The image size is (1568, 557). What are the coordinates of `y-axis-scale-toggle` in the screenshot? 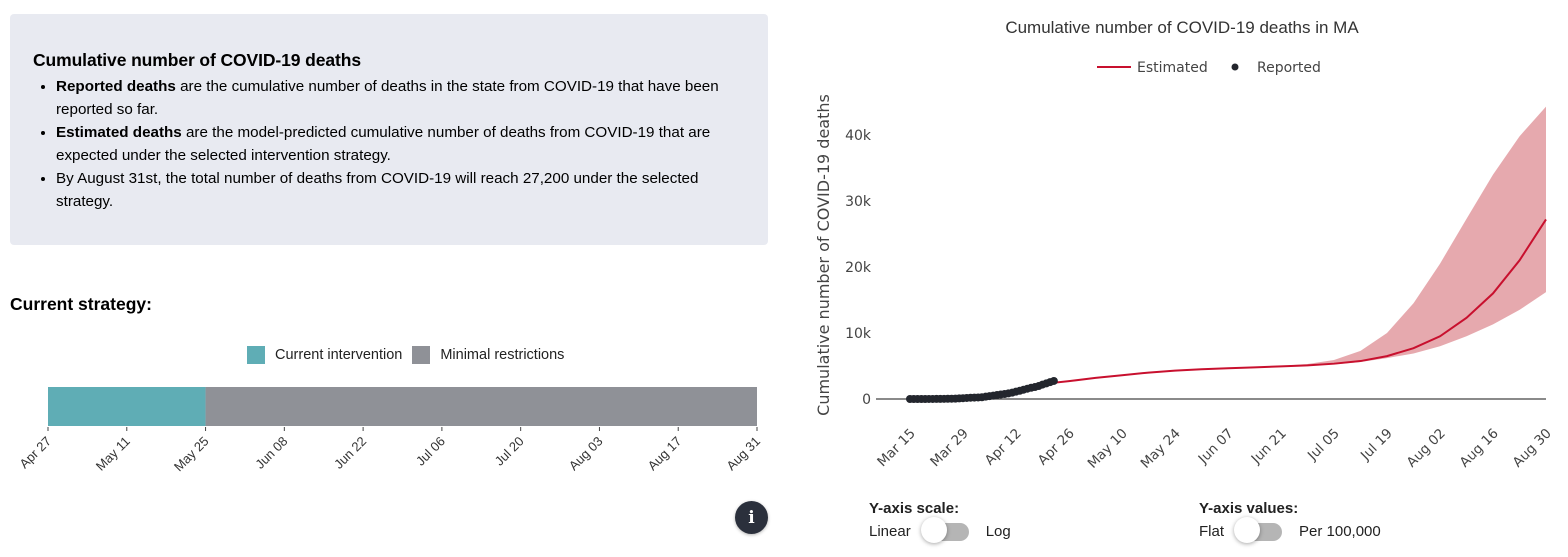 It's located at (945, 530).